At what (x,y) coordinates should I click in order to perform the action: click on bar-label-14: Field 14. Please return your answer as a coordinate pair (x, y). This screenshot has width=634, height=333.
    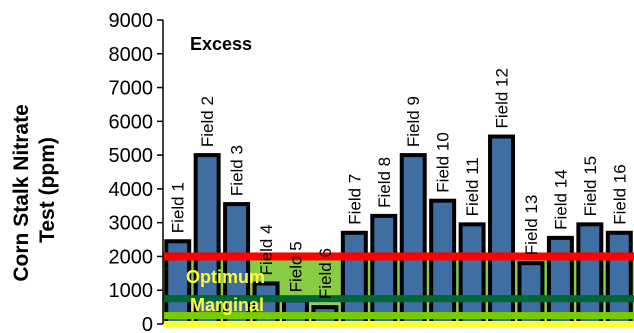
    Looking at the image, I should click on (560, 199).